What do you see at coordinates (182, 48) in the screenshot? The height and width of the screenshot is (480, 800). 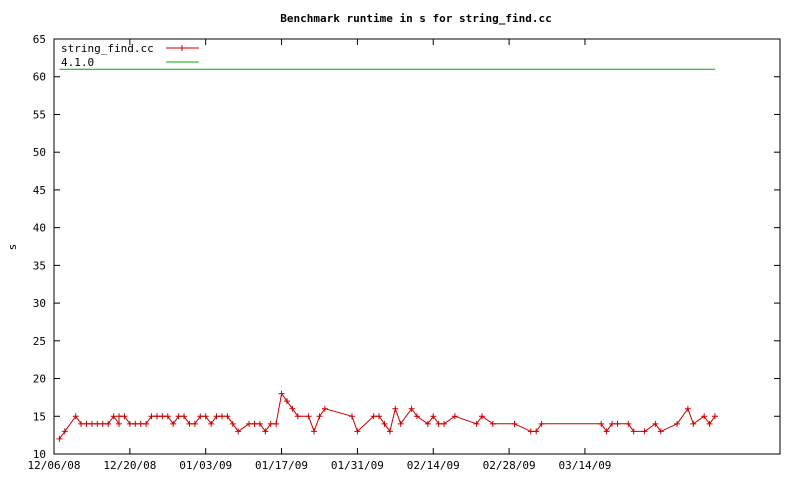 I see `legend-marker` at bounding box center [182, 48].